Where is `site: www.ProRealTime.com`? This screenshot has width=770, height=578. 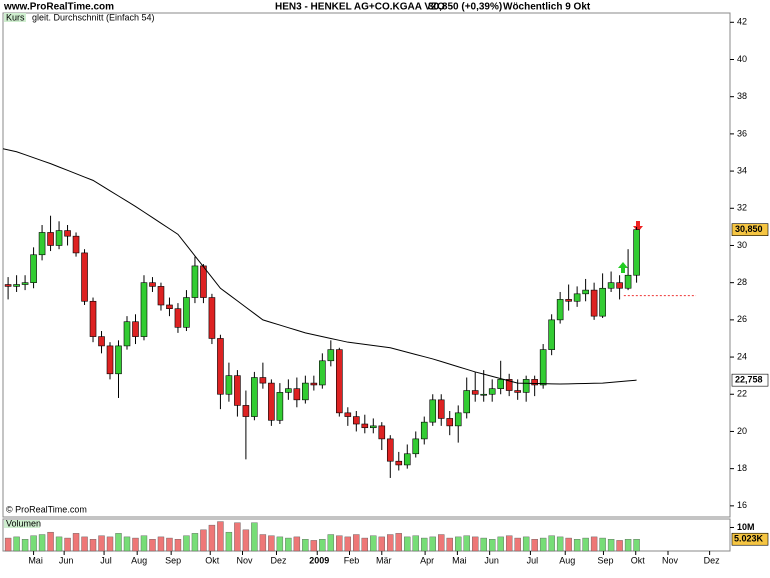 site: www.ProRealTime.com is located at coordinates (58, 7).